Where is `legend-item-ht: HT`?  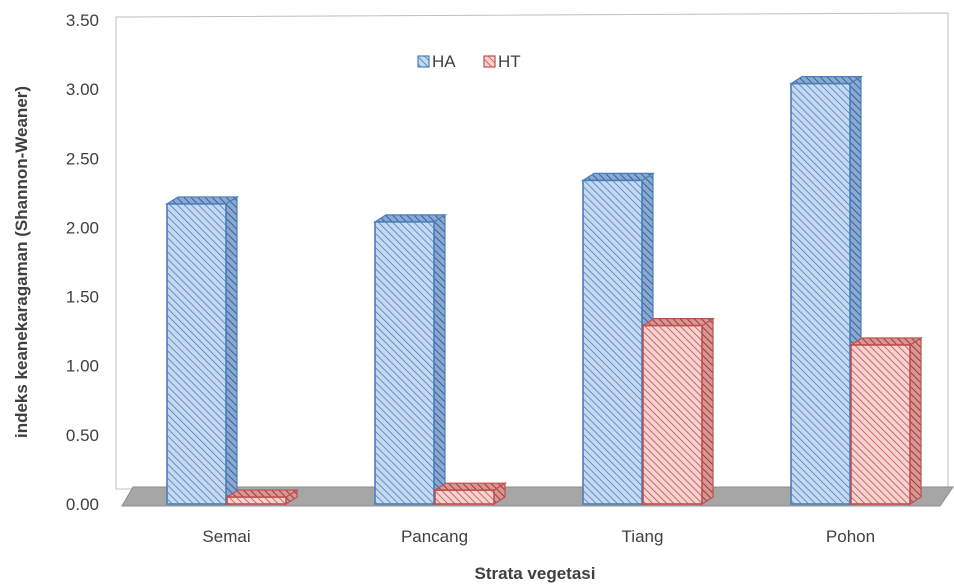
legend-item-ht: HT is located at coordinates (502, 61).